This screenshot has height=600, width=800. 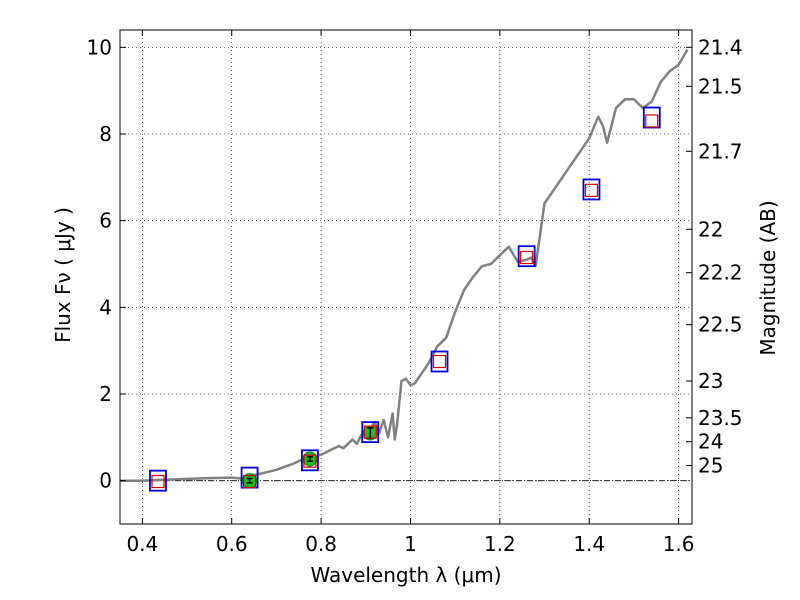 What do you see at coordinates (720, 47) in the screenshot?
I see `y2-tick-label: 21.4` at bounding box center [720, 47].